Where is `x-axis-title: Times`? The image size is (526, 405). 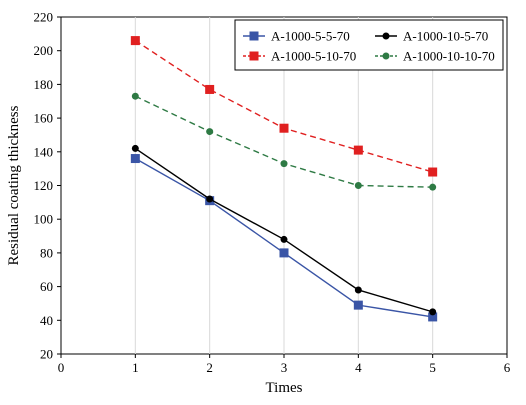
x-axis-title: Times is located at coordinates (284, 388).